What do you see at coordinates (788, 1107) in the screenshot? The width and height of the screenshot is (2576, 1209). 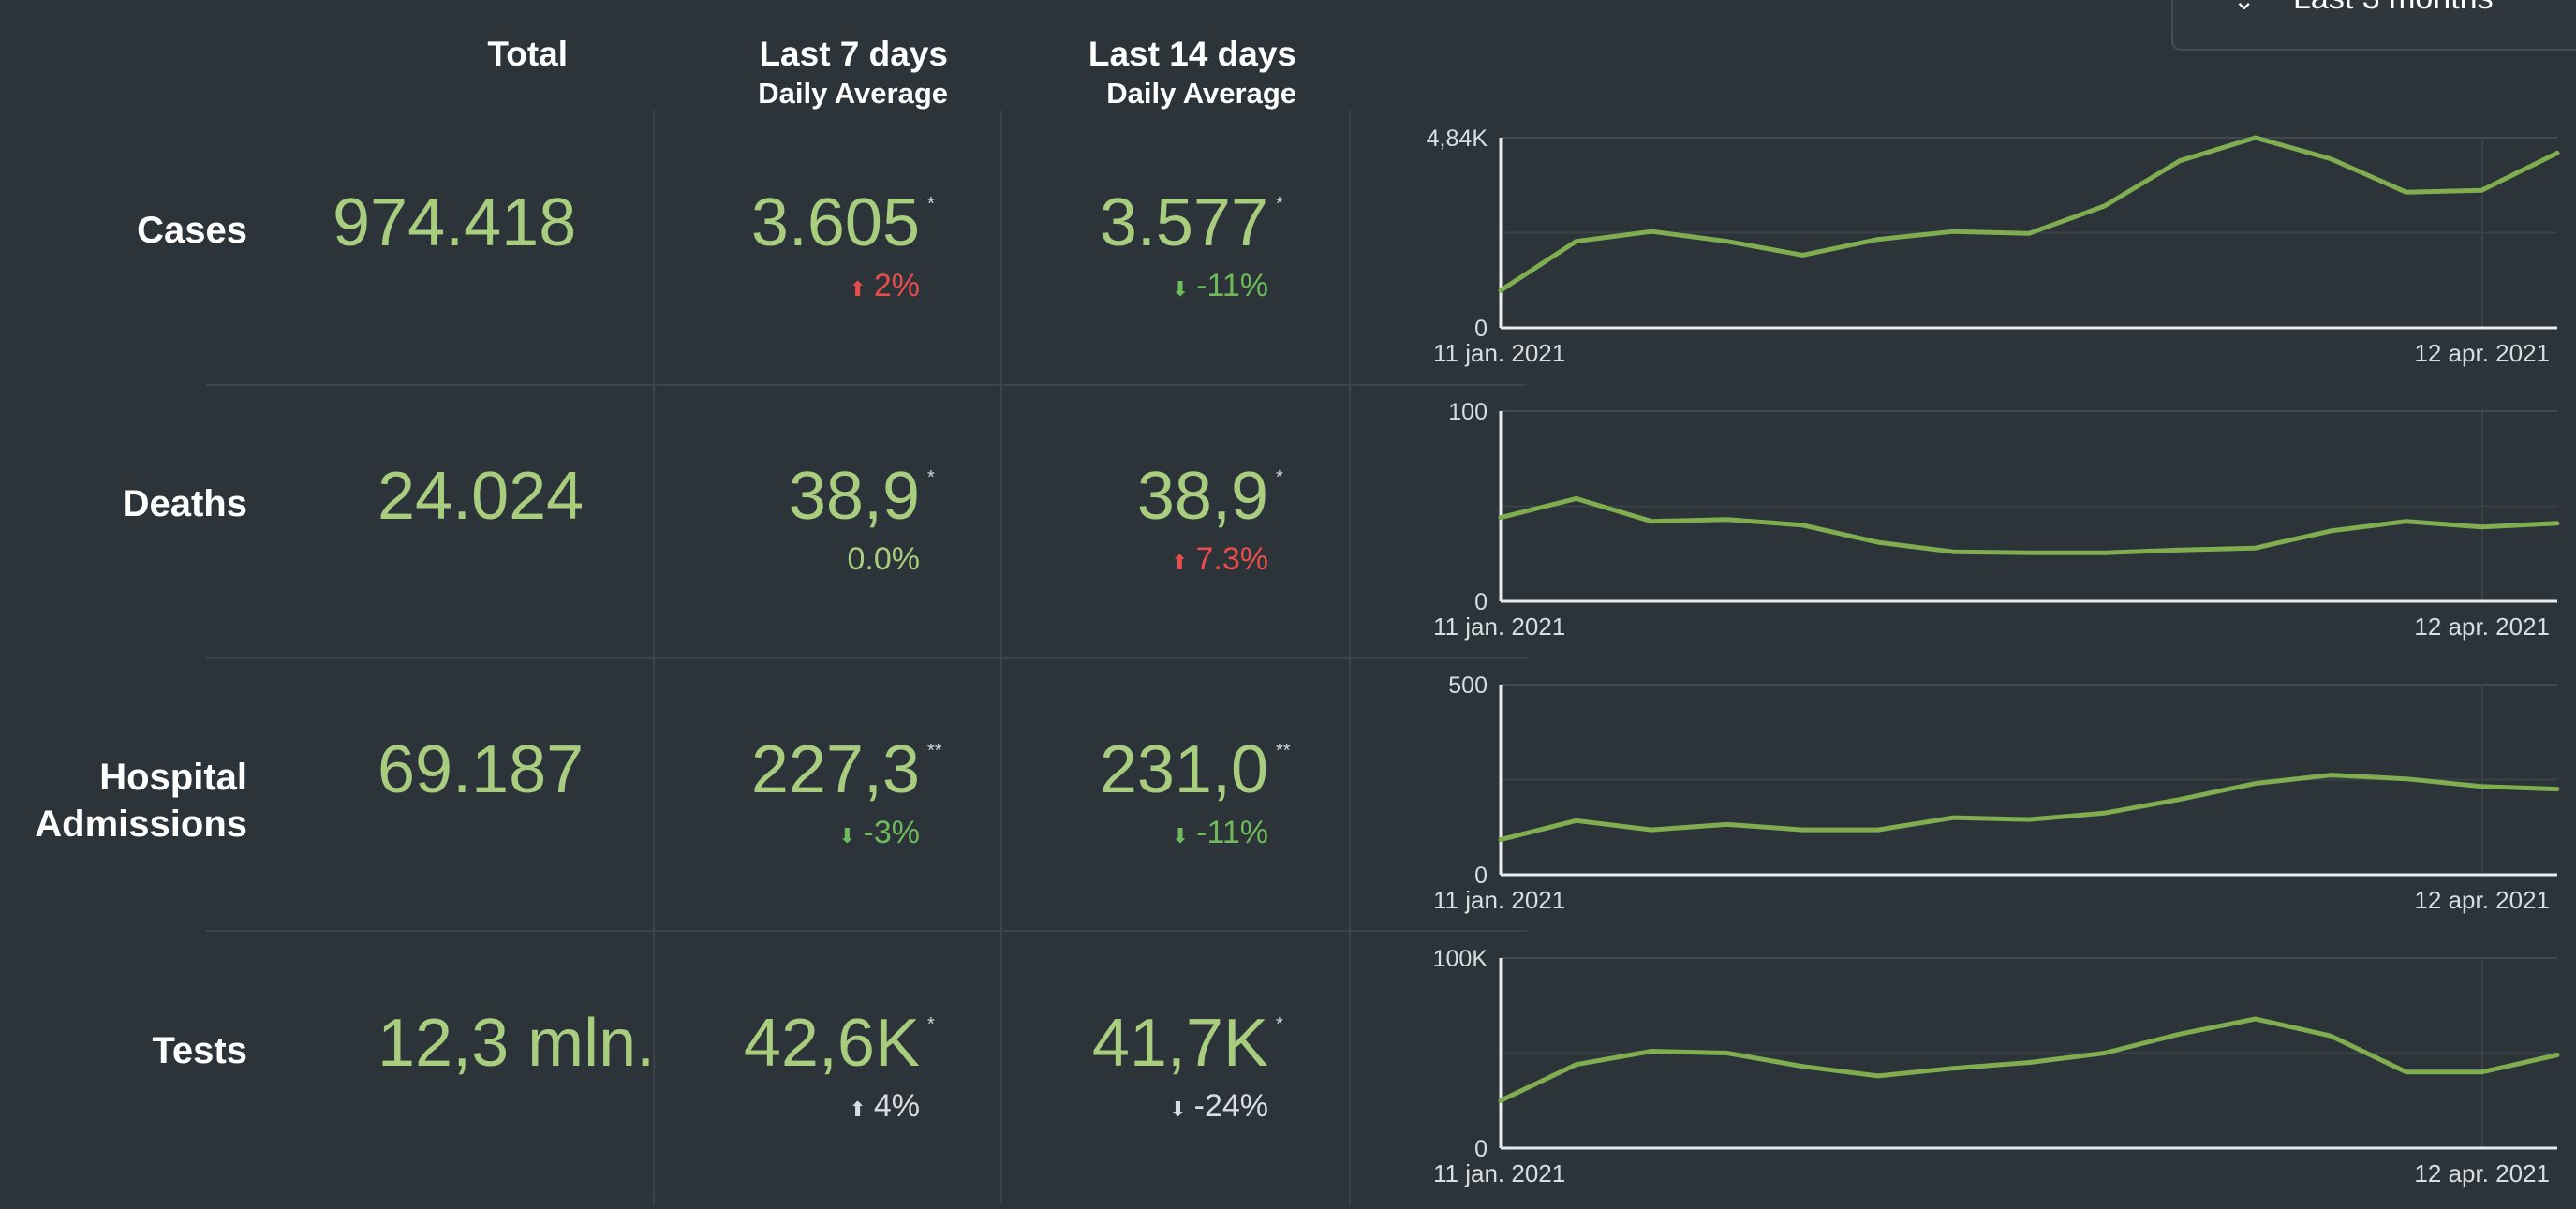 I see `avg7-change-tests: ⬆ 4%` at bounding box center [788, 1107].